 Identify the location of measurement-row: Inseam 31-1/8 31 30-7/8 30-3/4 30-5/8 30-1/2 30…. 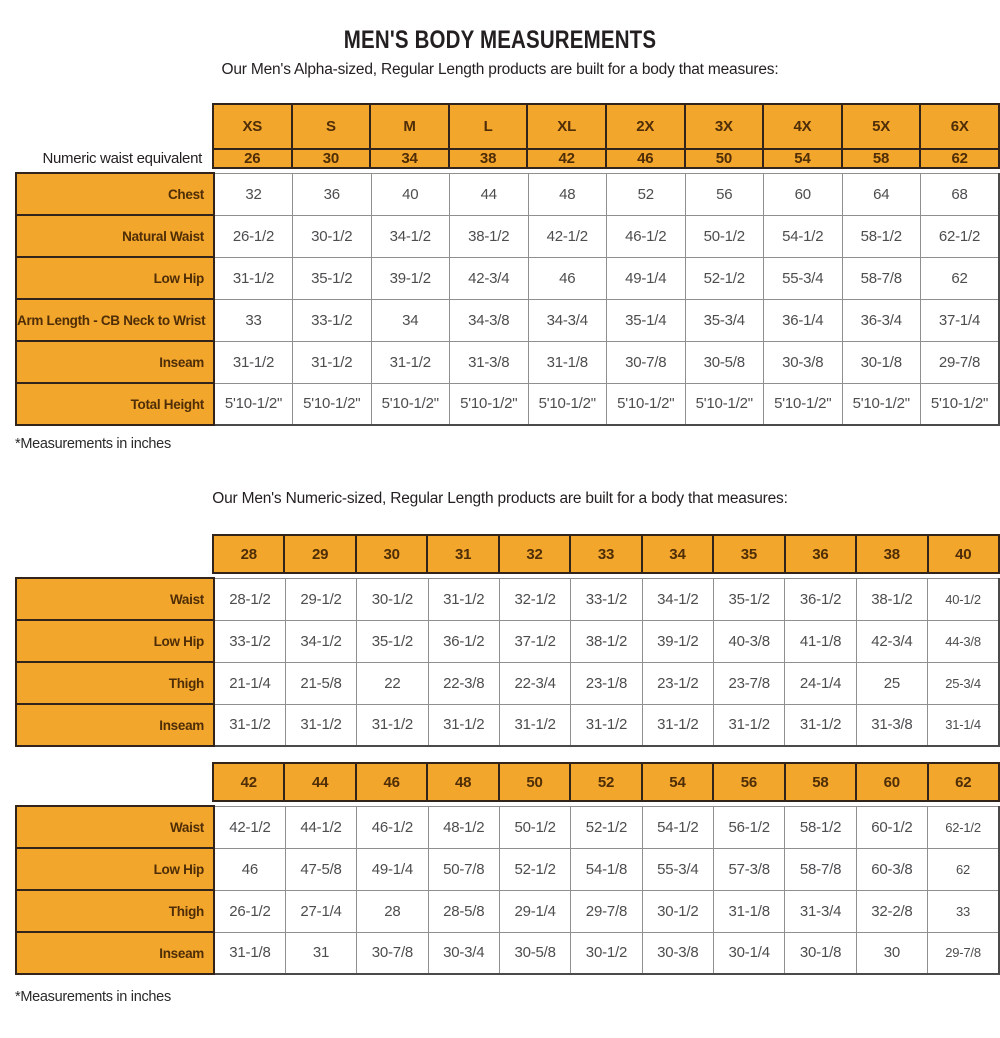
(507, 953).